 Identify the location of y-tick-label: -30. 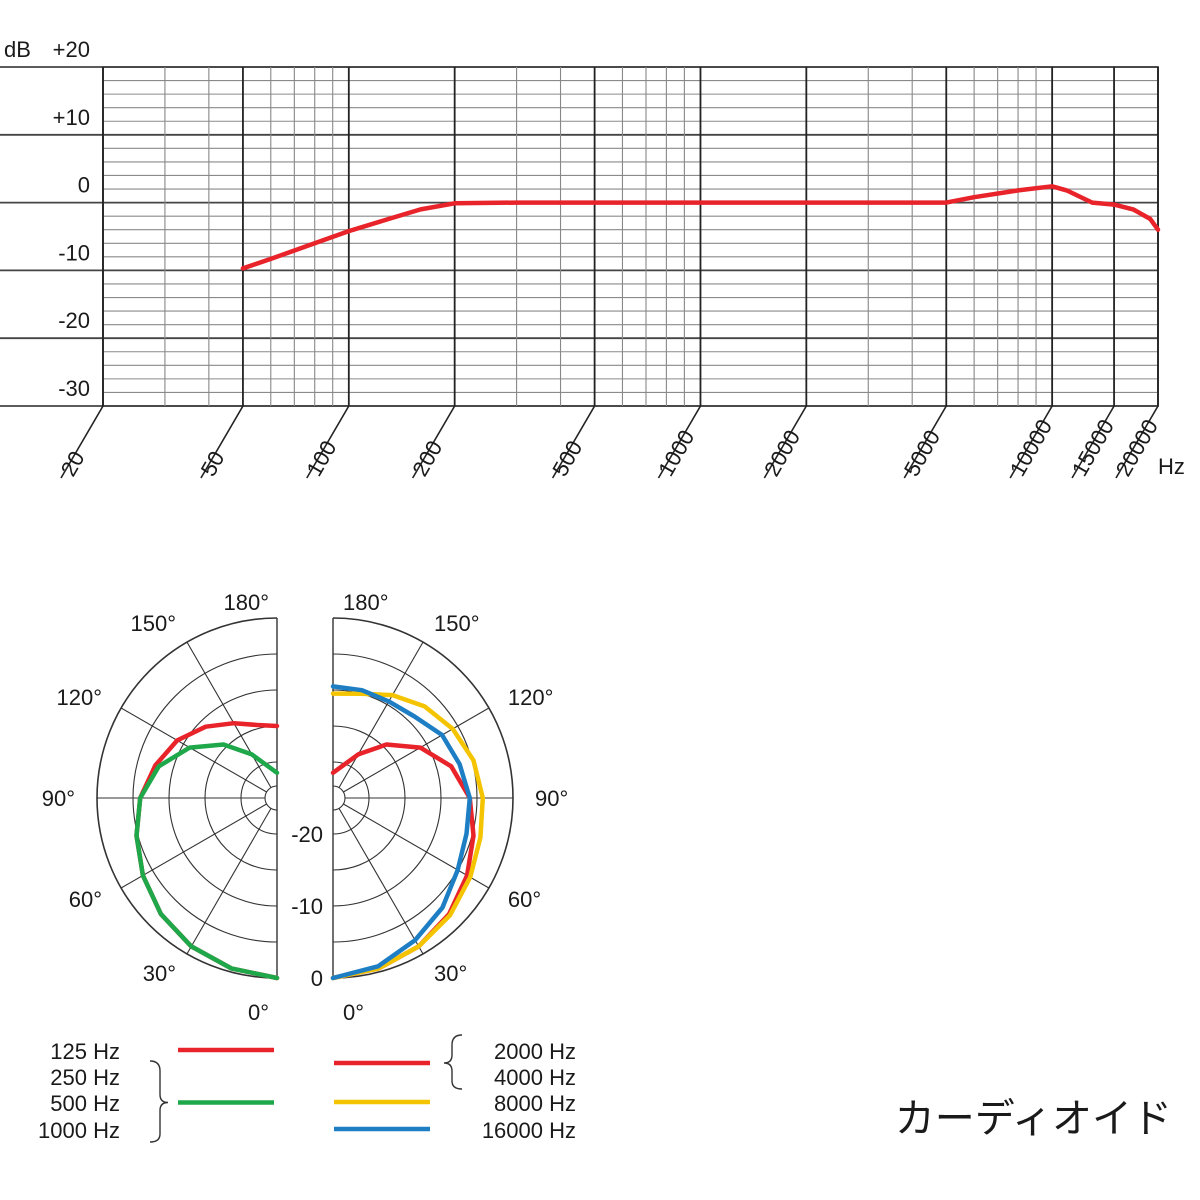
(74, 388).